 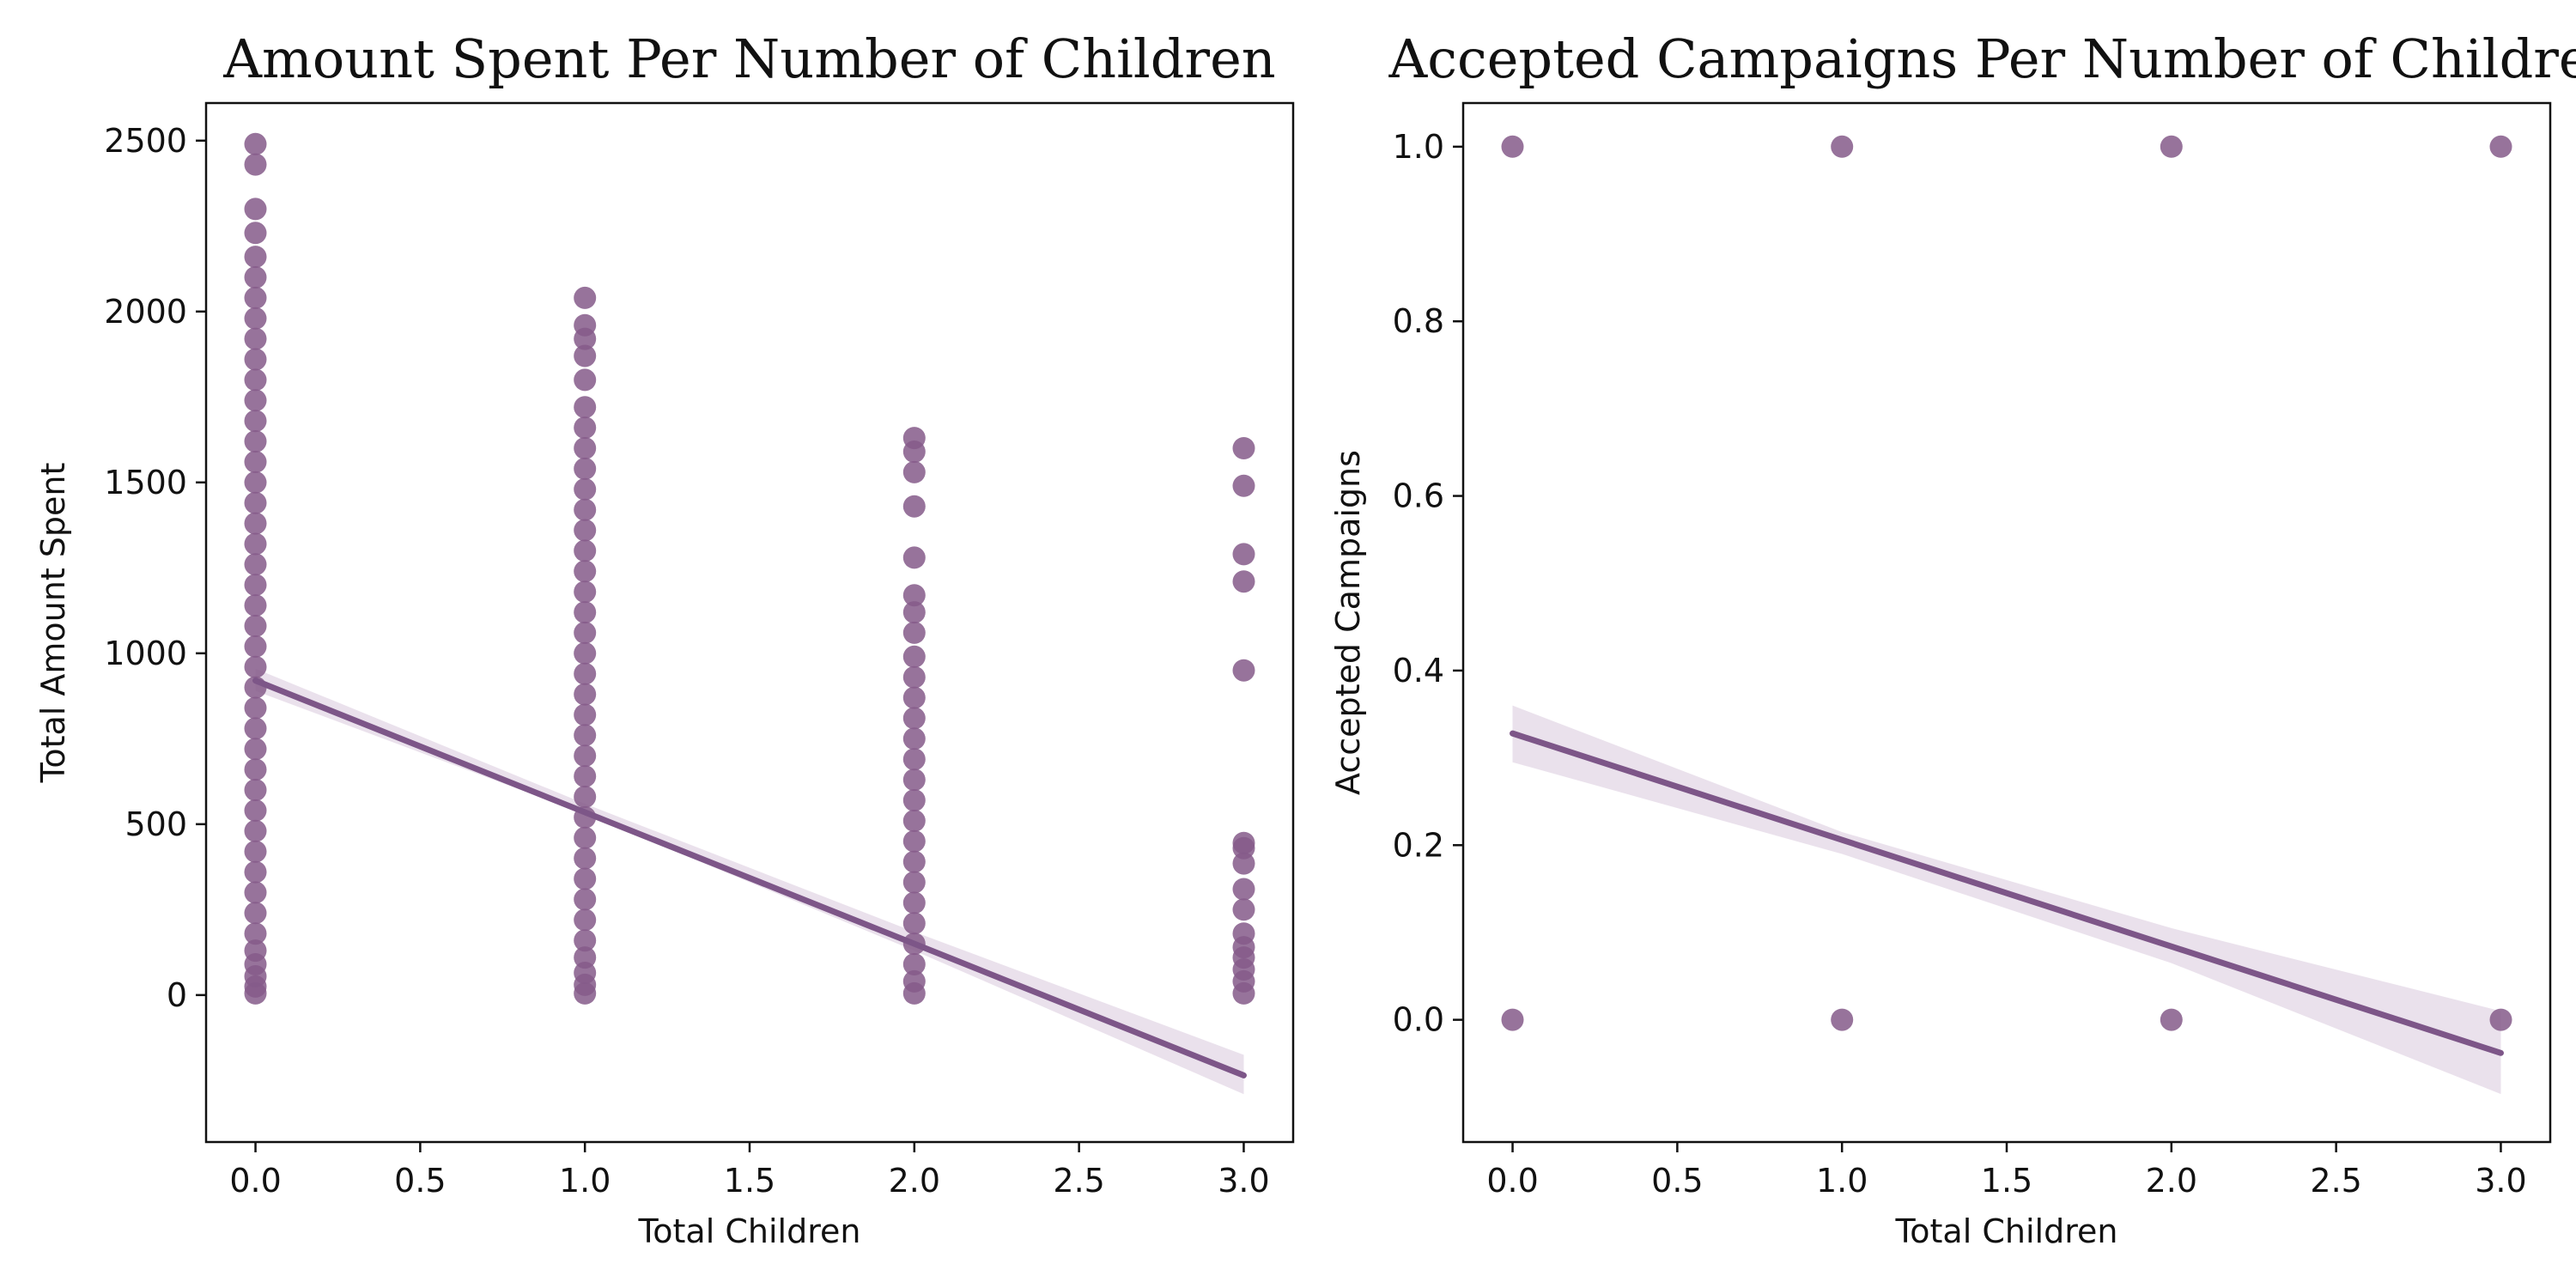 What do you see at coordinates (2007, 893) in the screenshot?
I see `regression-line` at bounding box center [2007, 893].